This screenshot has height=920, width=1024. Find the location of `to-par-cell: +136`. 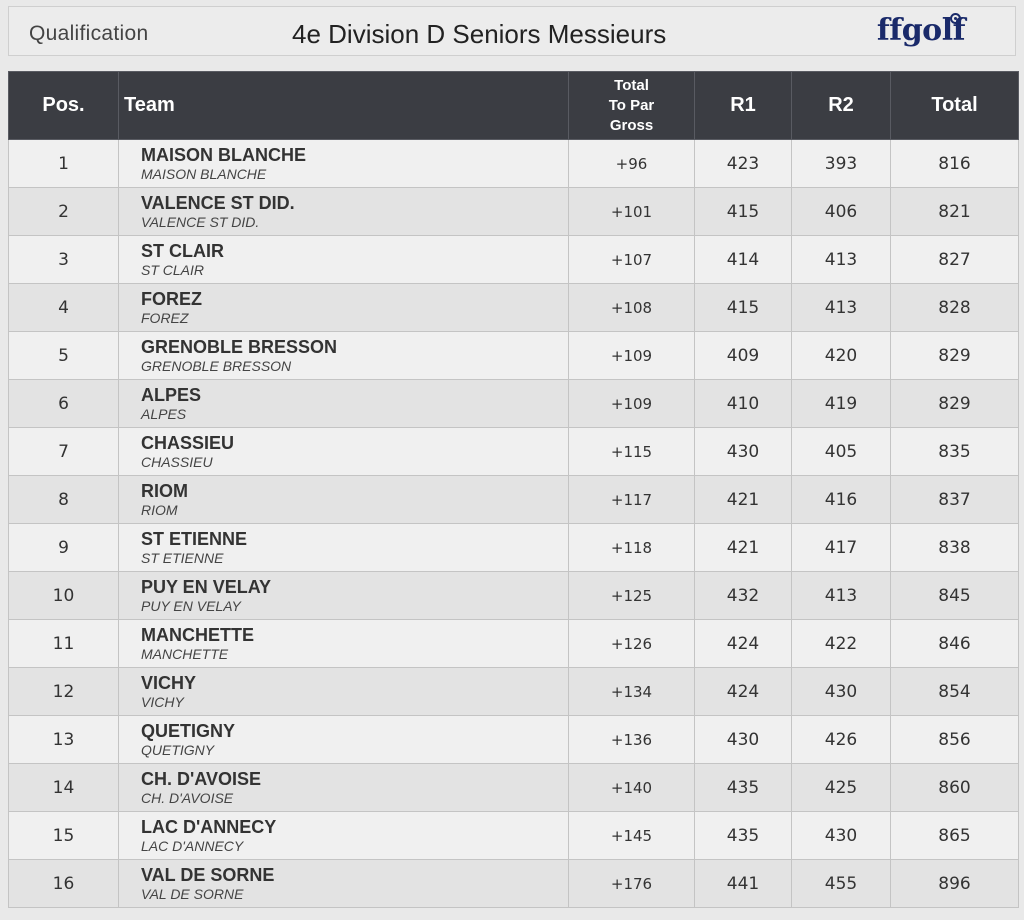

to-par-cell: +136 is located at coordinates (631, 739).